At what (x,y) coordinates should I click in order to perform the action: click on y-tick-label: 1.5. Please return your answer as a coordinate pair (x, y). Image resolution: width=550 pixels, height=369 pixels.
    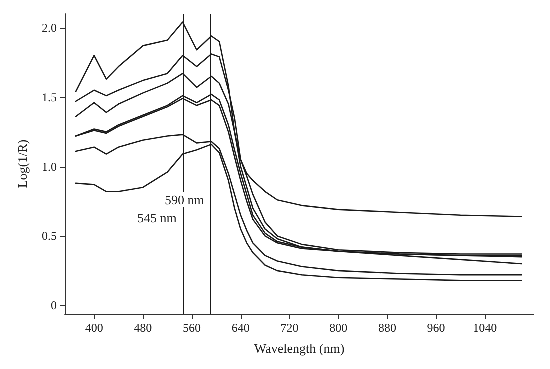
    Looking at the image, I should click on (49, 97).